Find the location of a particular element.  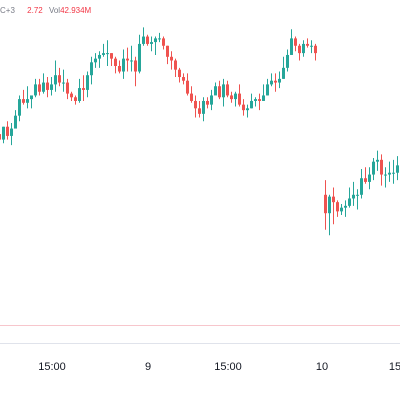

last-price-value: 2.72 is located at coordinates (35, 10).